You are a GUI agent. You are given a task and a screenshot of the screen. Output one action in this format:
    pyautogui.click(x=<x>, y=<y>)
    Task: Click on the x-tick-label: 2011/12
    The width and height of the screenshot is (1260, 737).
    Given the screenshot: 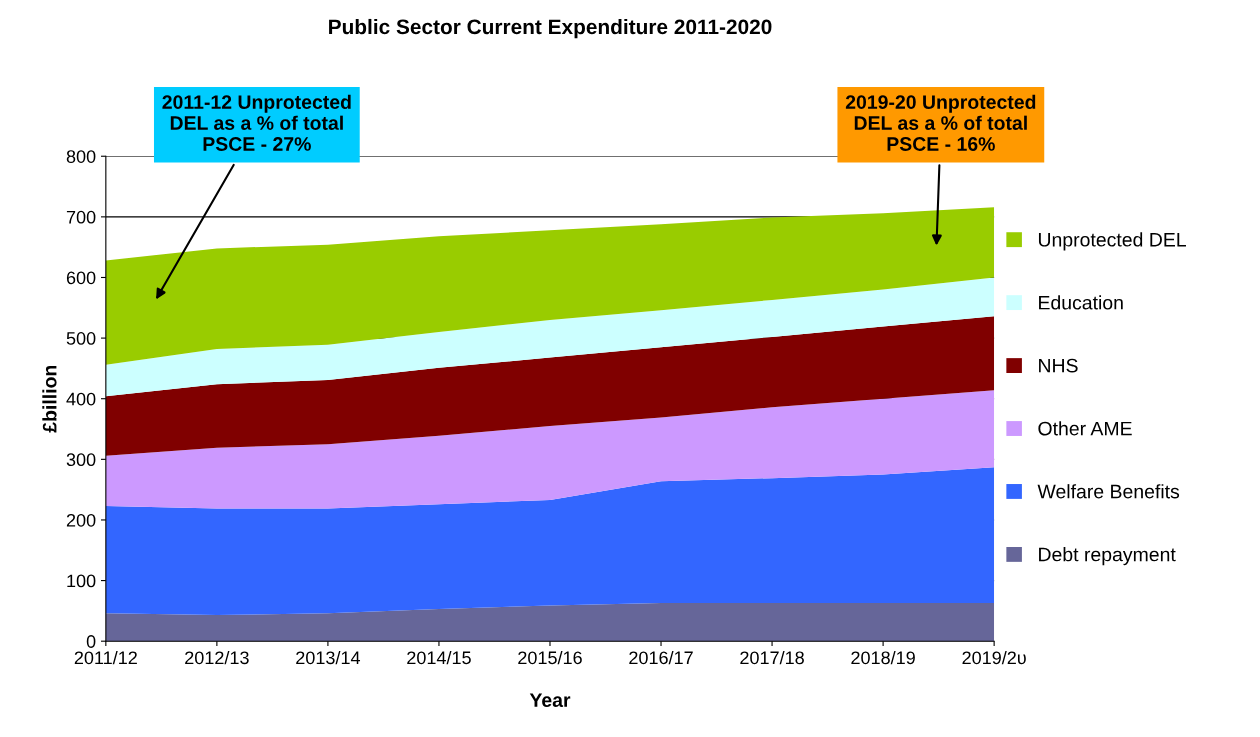 What is the action you would take?
    pyautogui.click(x=105, y=657)
    